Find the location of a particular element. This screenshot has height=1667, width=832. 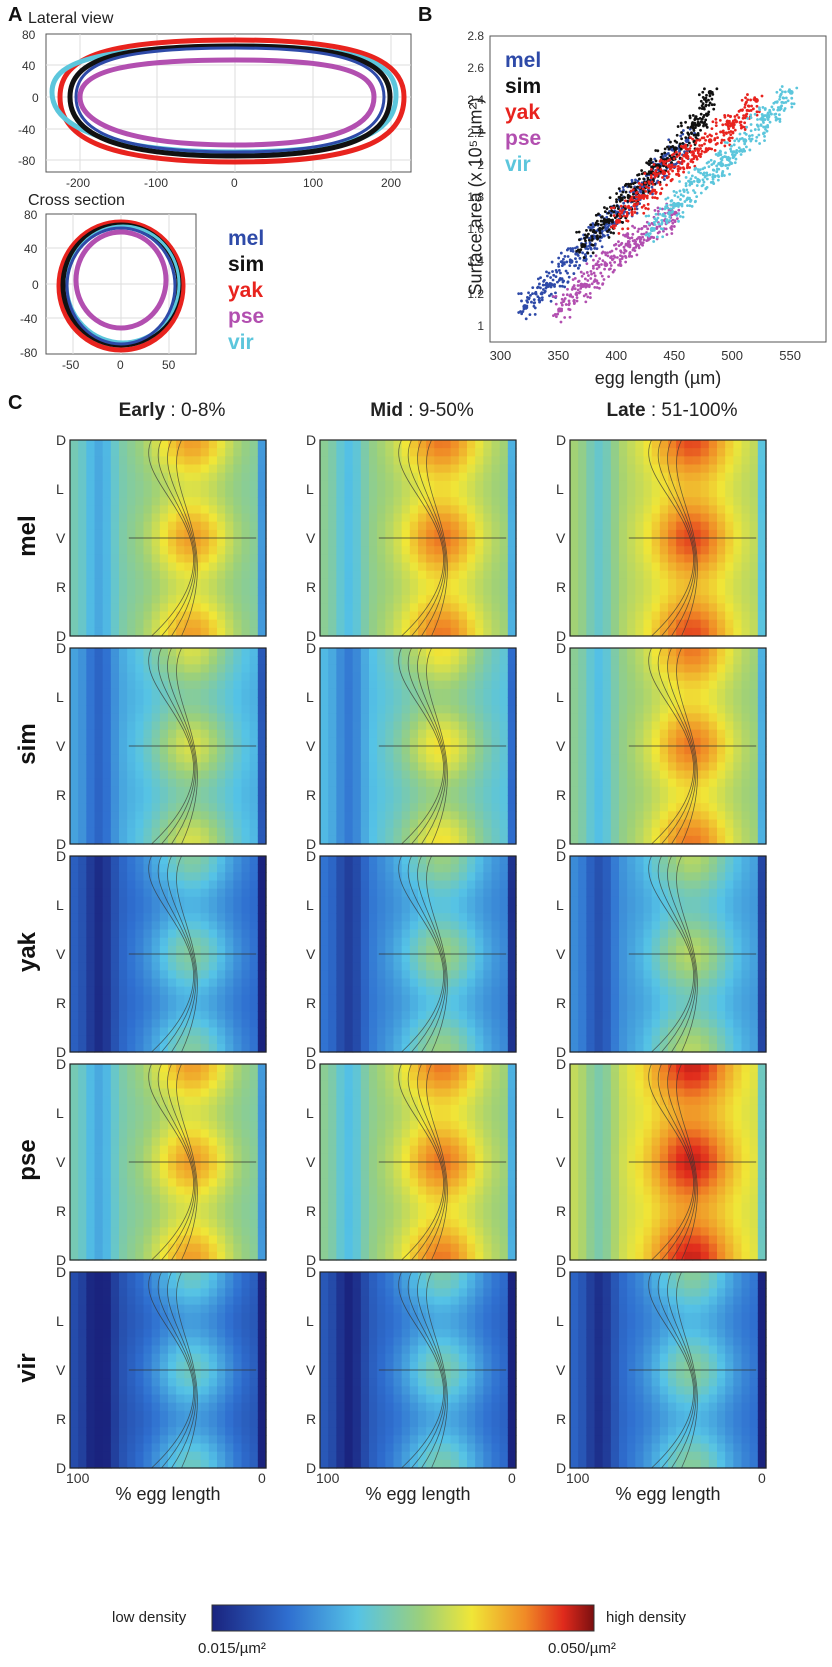

lateral-ytick: 0 is located at coordinates (35, 98).